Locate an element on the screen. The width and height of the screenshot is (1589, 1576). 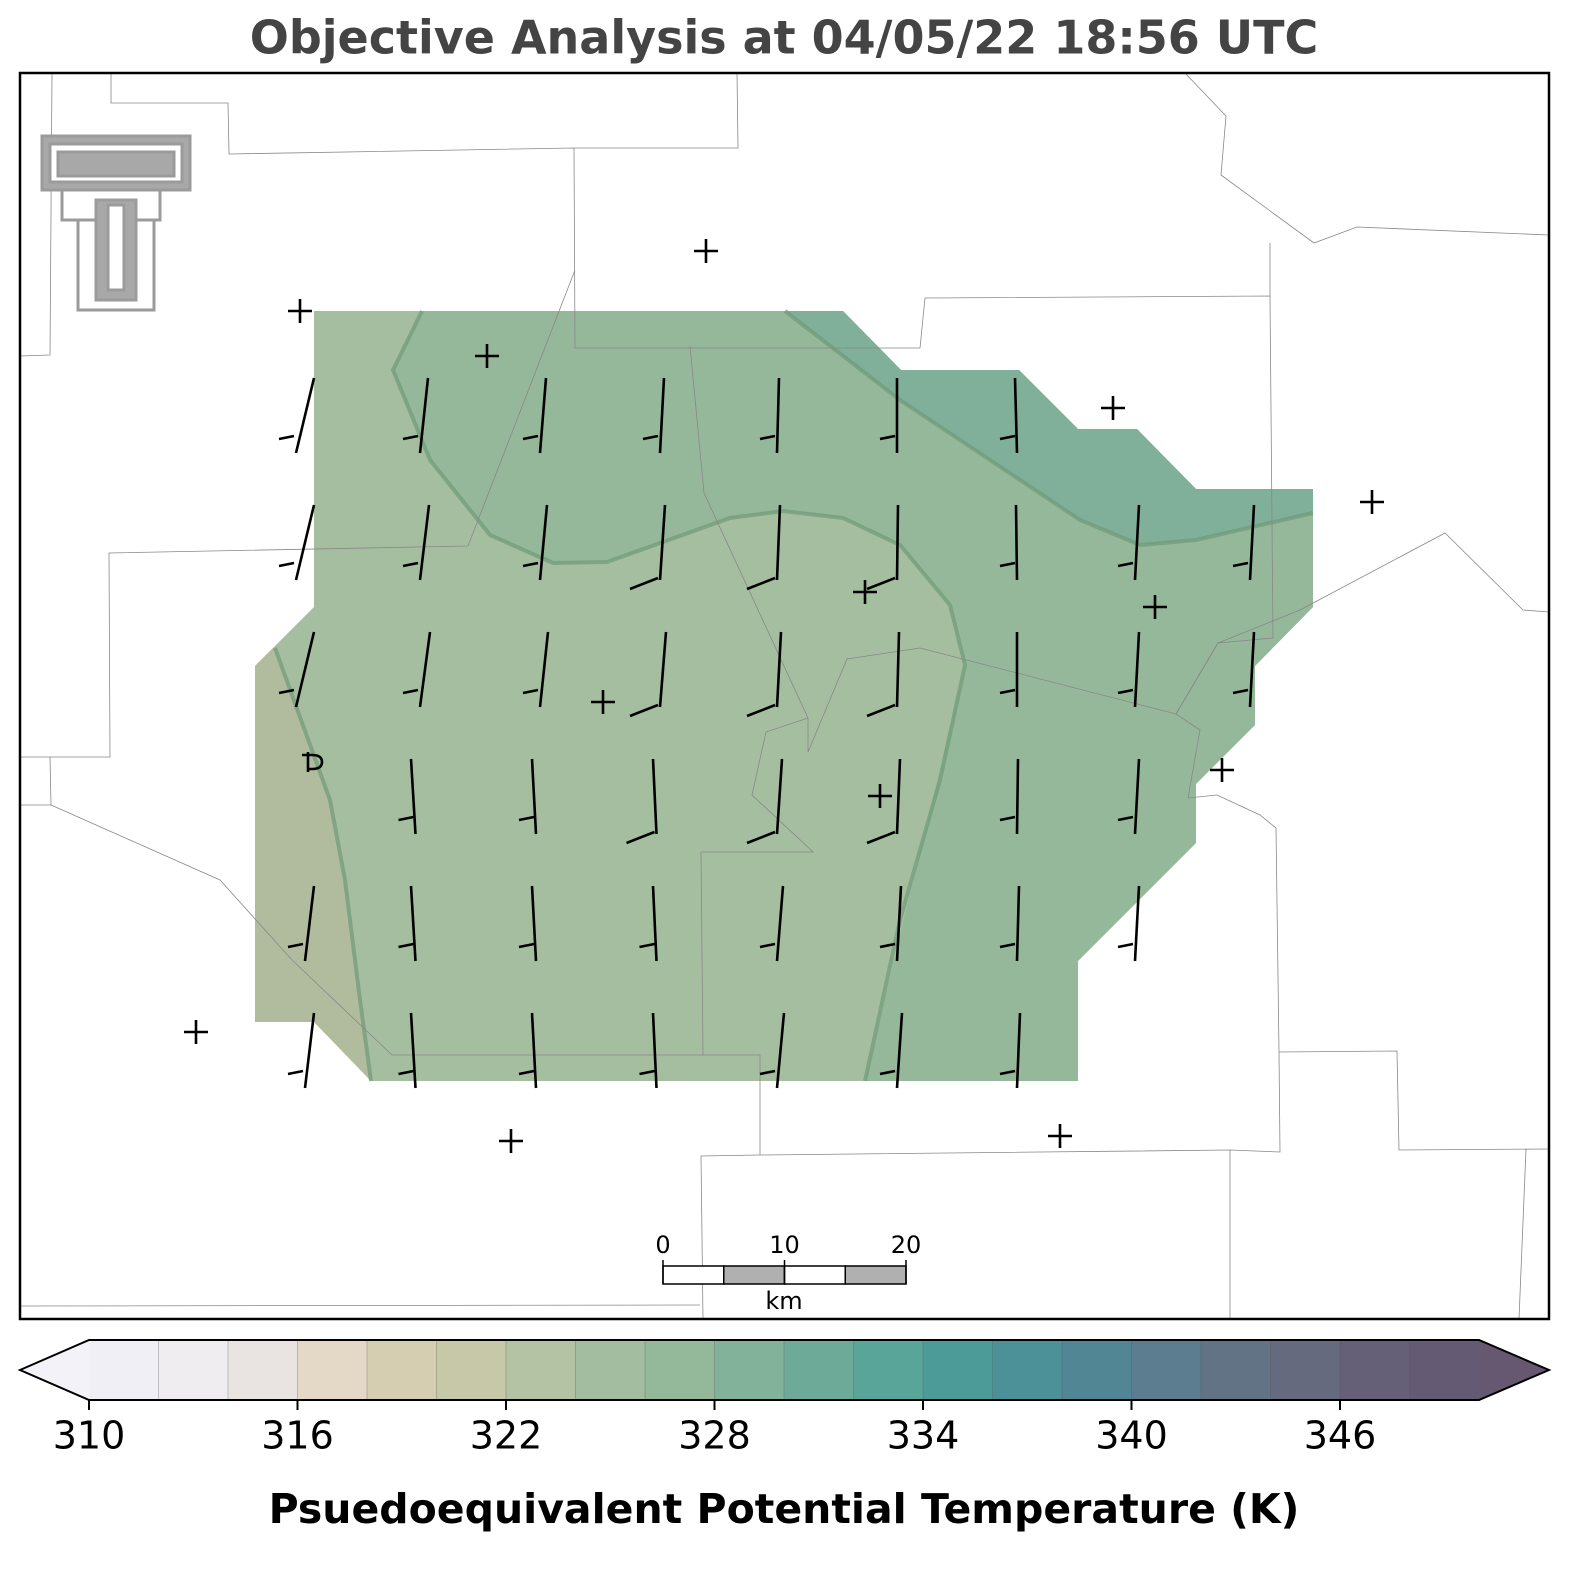
colorbar-tick-label: 328 is located at coordinates (714, 1436).